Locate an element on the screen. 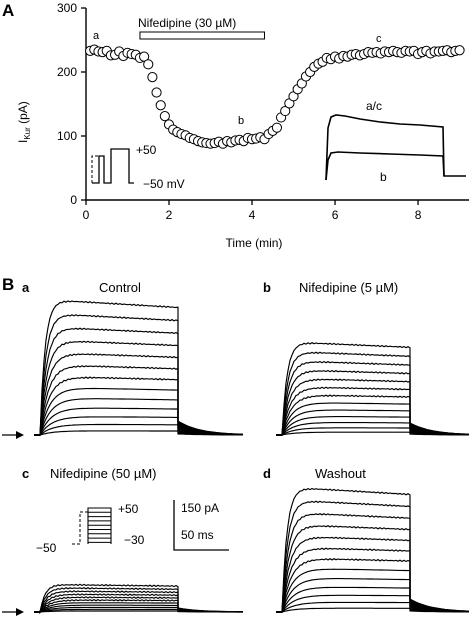  x-ticks: 0 2 4 6 8 is located at coordinates (252, 211).